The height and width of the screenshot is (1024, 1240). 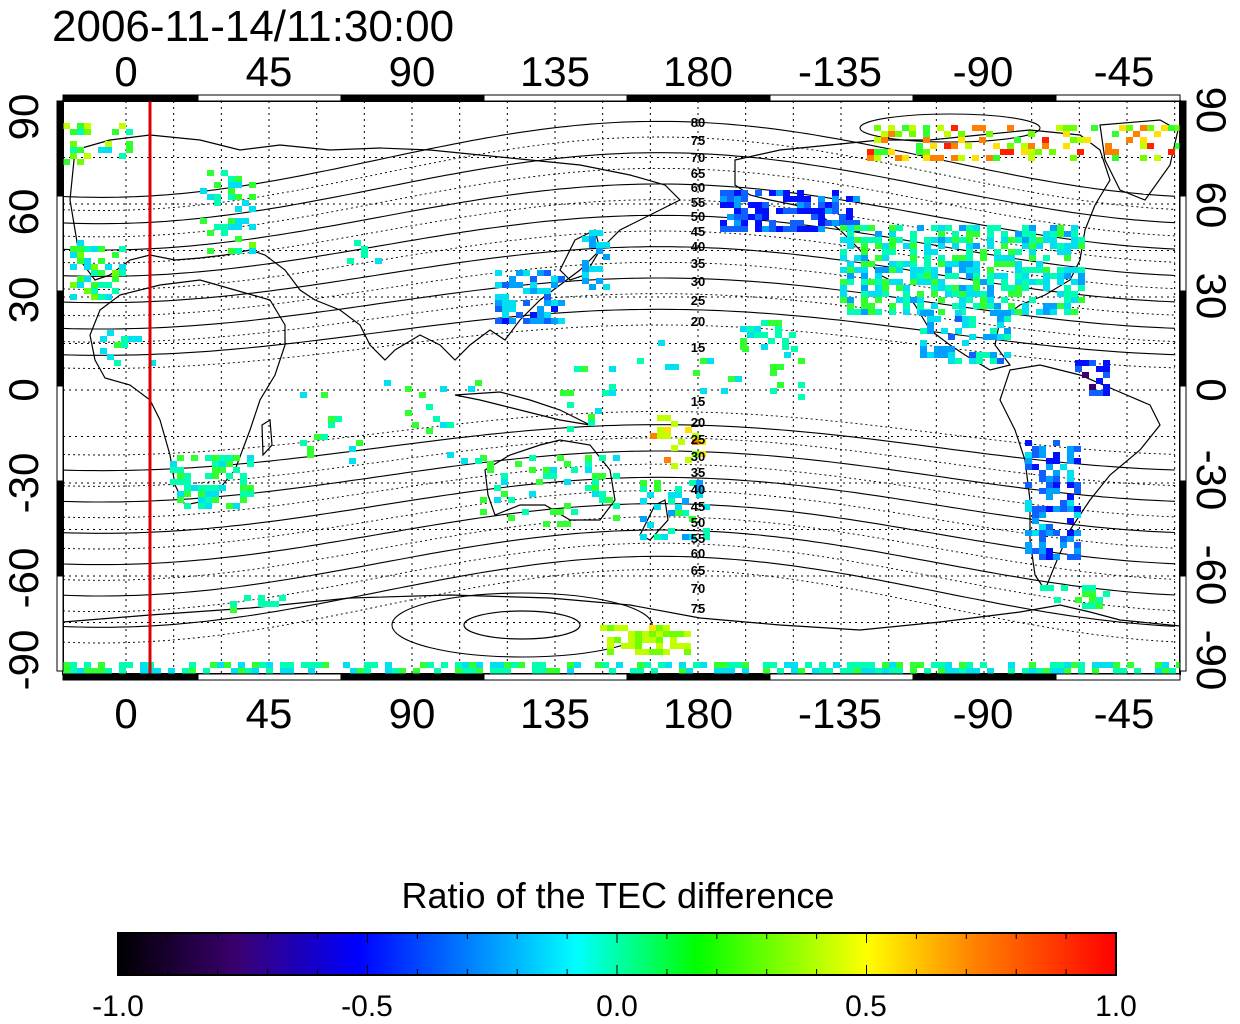 I want to click on mlat-label: 30, so click(x=698, y=456).